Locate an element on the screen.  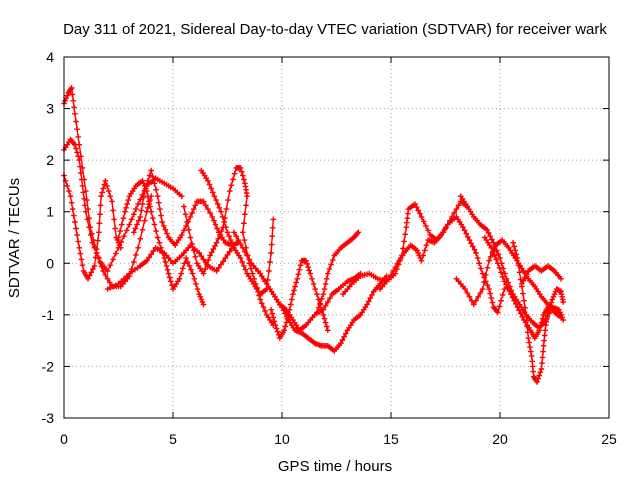
y-axis-title: SDTVAR / TECUs is located at coordinates (14, 238).